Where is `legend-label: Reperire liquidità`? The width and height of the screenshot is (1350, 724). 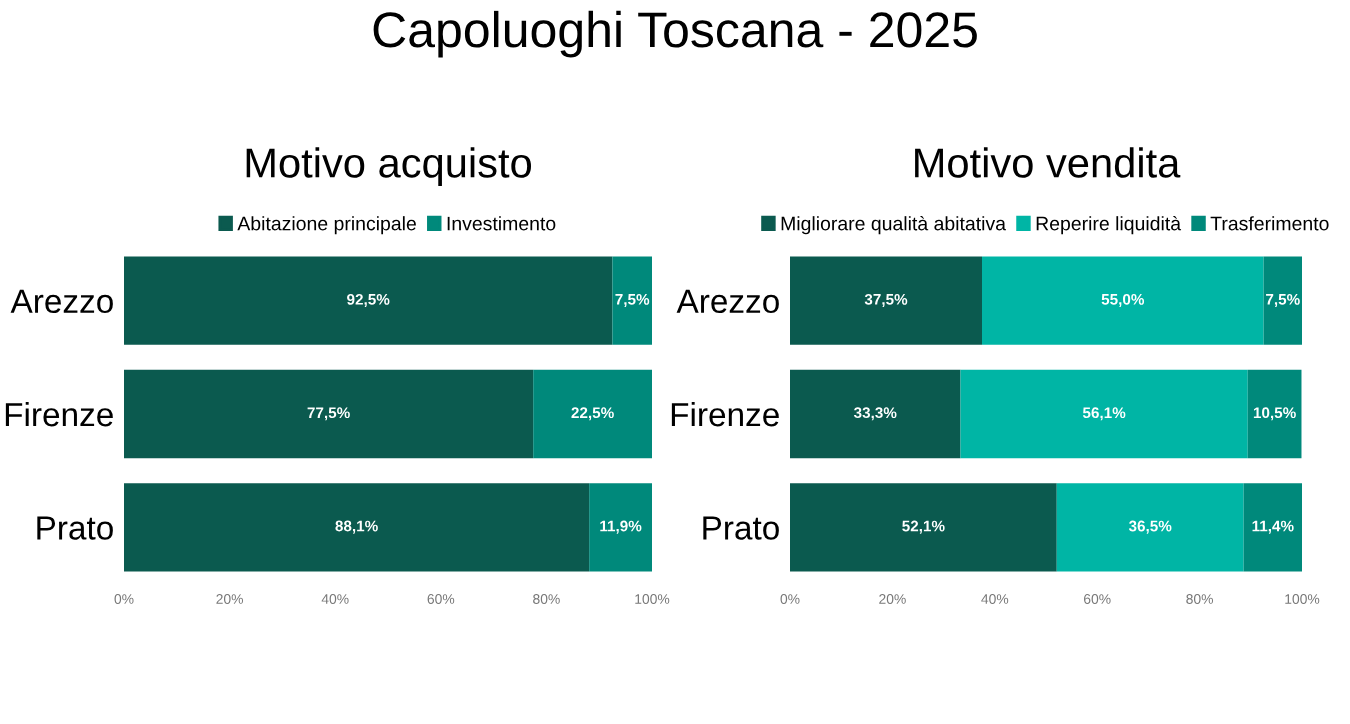 legend-label: Reperire liquidità is located at coordinates (1109, 225).